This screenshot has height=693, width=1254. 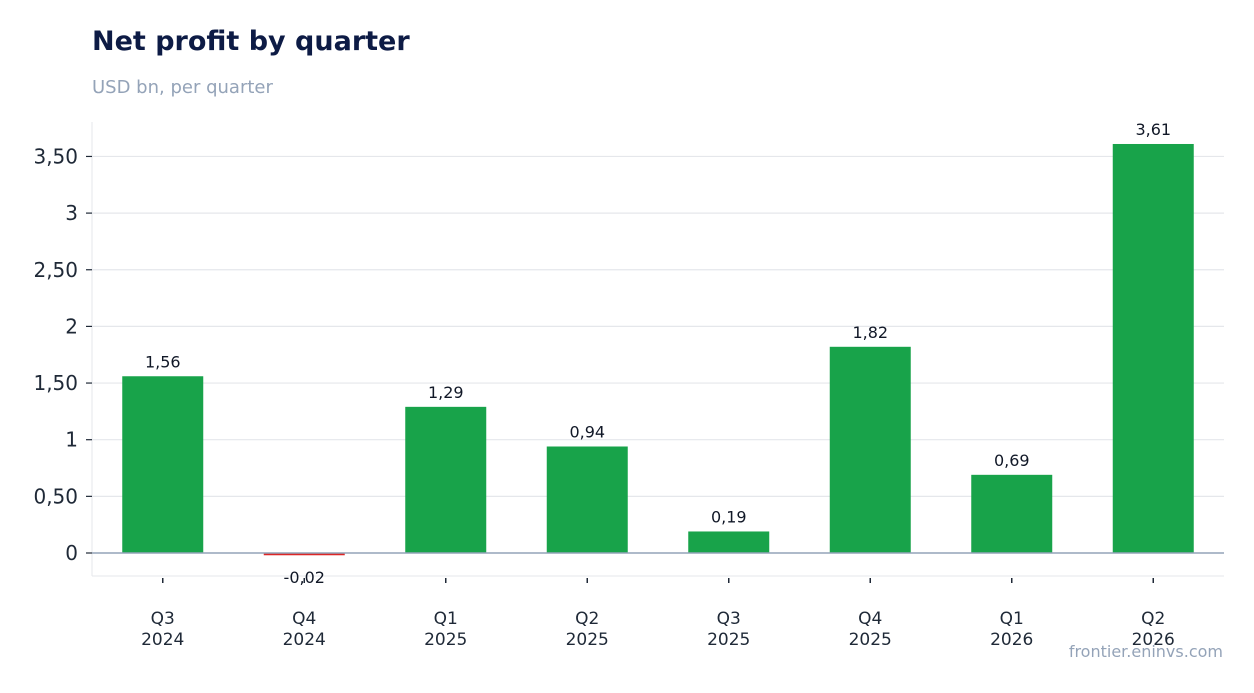 I want to click on data-label: 1,82, so click(x=870, y=332).